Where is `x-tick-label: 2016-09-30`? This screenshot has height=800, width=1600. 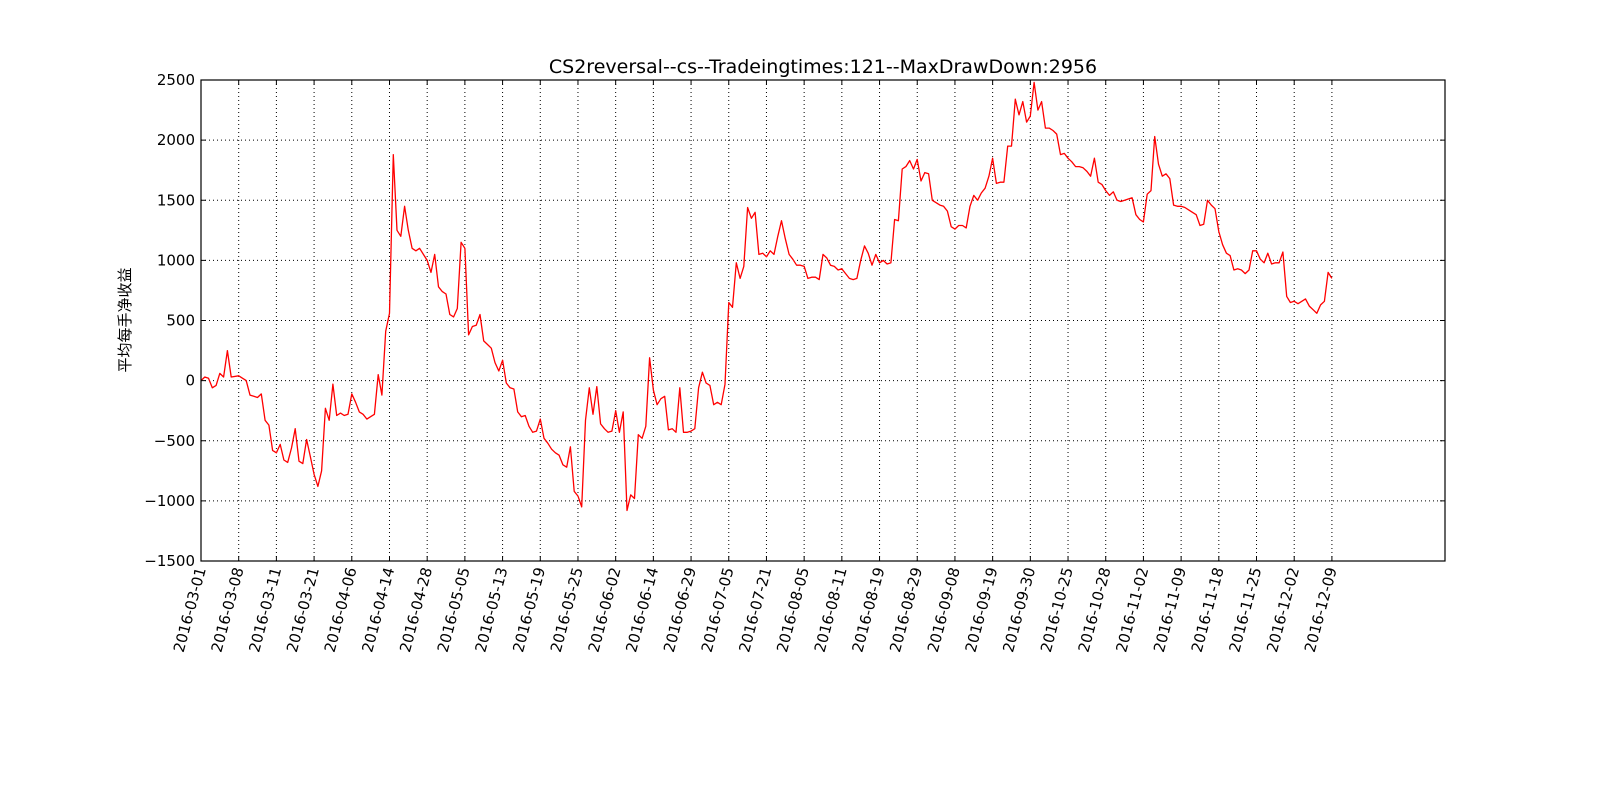 x-tick-label: 2016-09-30 is located at coordinates (1019, 609).